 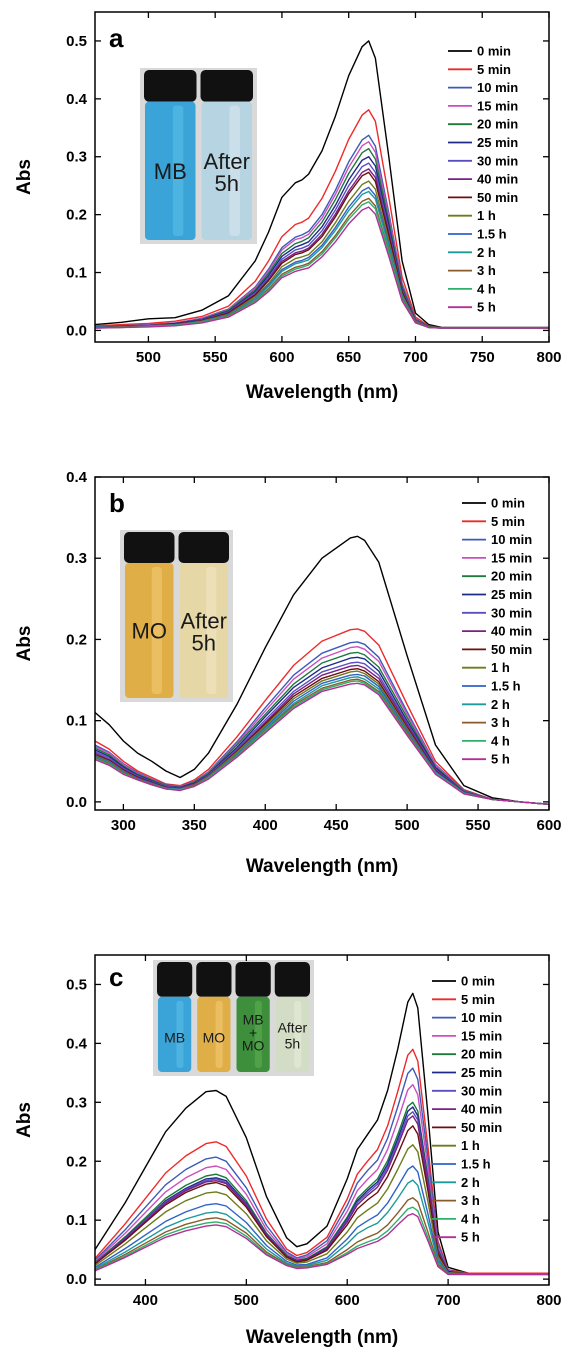 What do you see at coordinates (123, 825) in the screenshot?
I see `x-tick-label: 300` at bounding box center [123, 825].